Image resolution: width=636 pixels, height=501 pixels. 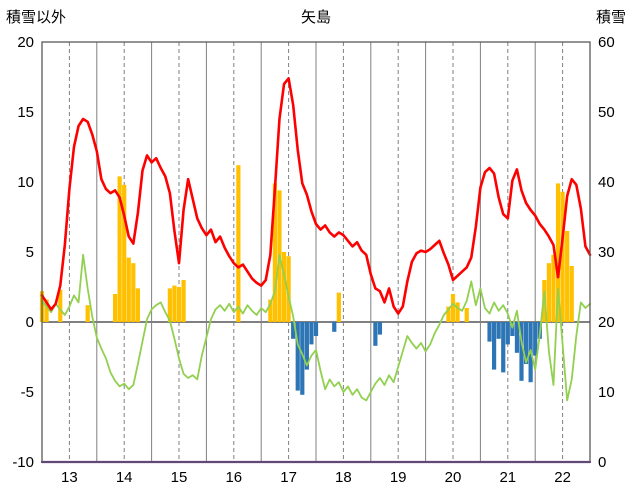 I want to click on right-axis-tick-label: 20, so click(x=606, y=322).